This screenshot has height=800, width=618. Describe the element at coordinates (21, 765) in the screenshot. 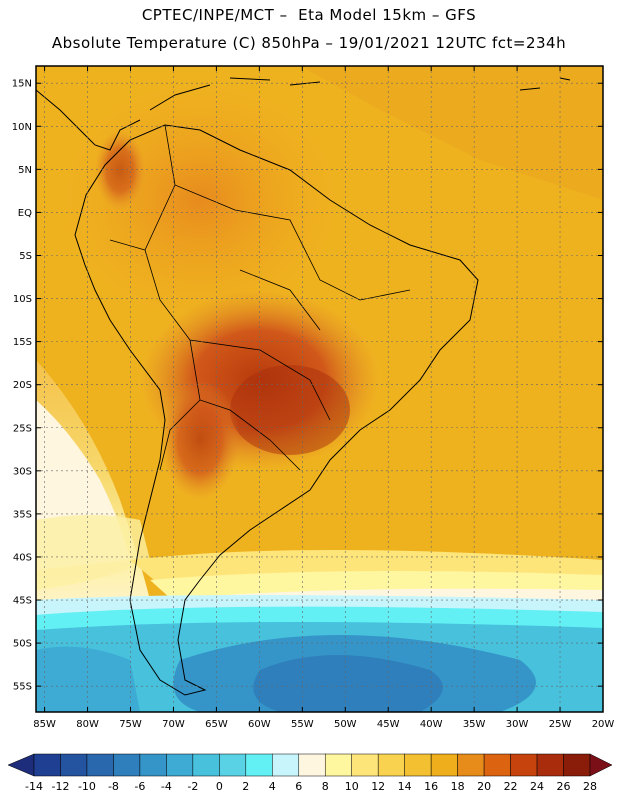

I see `colorbar-under-arrow` at that location.